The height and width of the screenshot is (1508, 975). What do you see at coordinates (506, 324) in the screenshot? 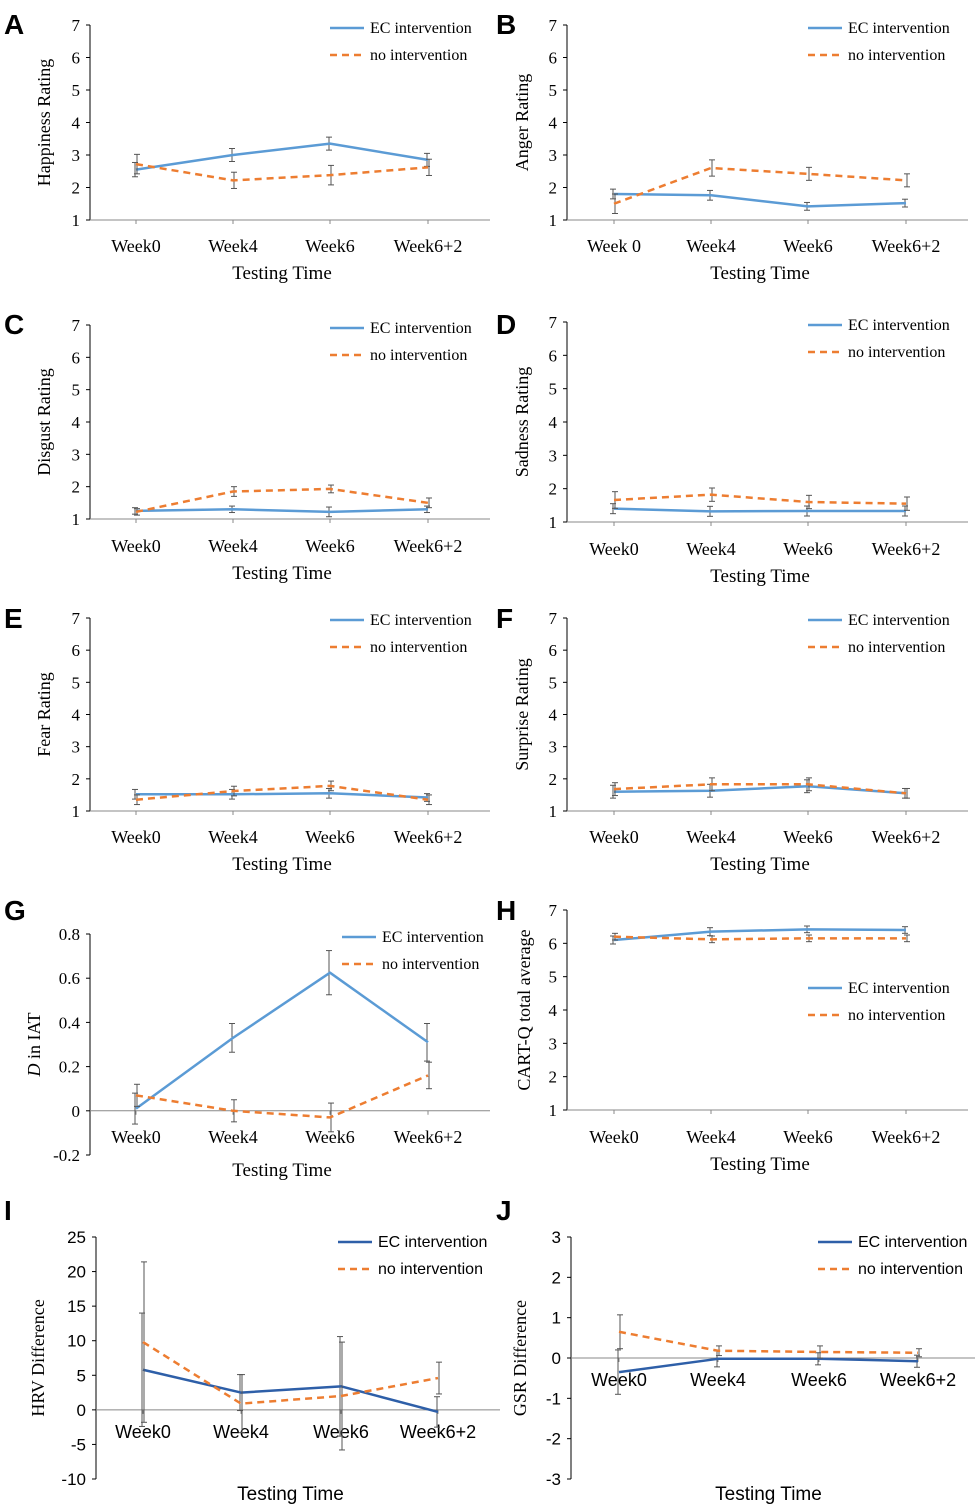
I see `panel-label: D` at bounding box center [506, 324].